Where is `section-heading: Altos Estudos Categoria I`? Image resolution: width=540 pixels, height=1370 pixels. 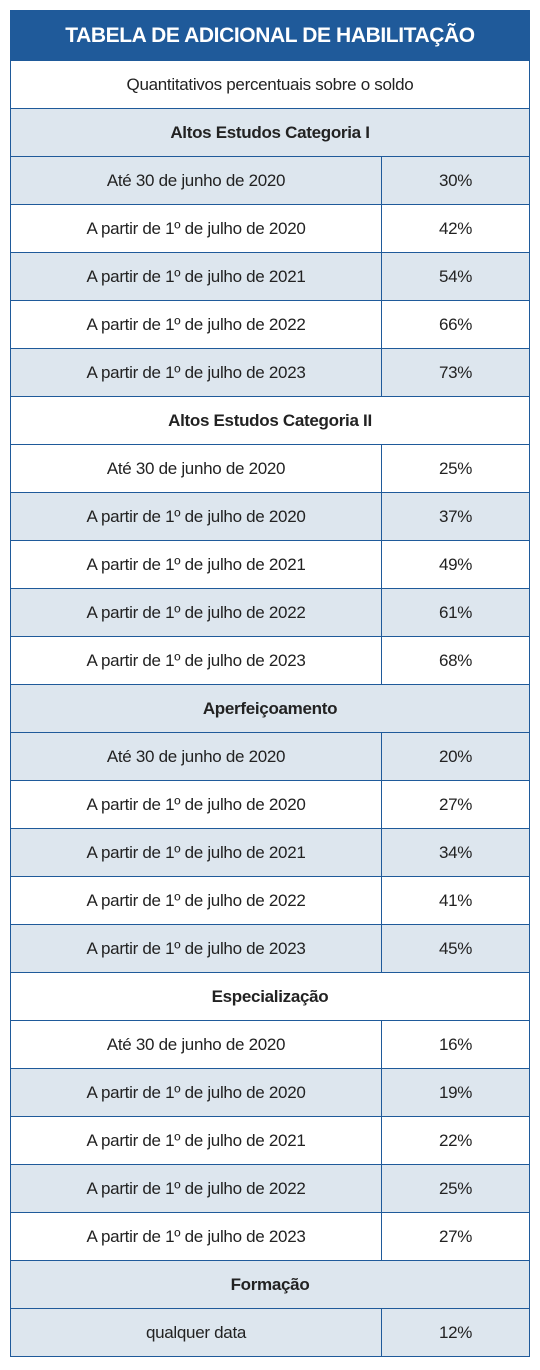
section-heading: Altos Estudos Categoria I is located at coordinates (270, 132).